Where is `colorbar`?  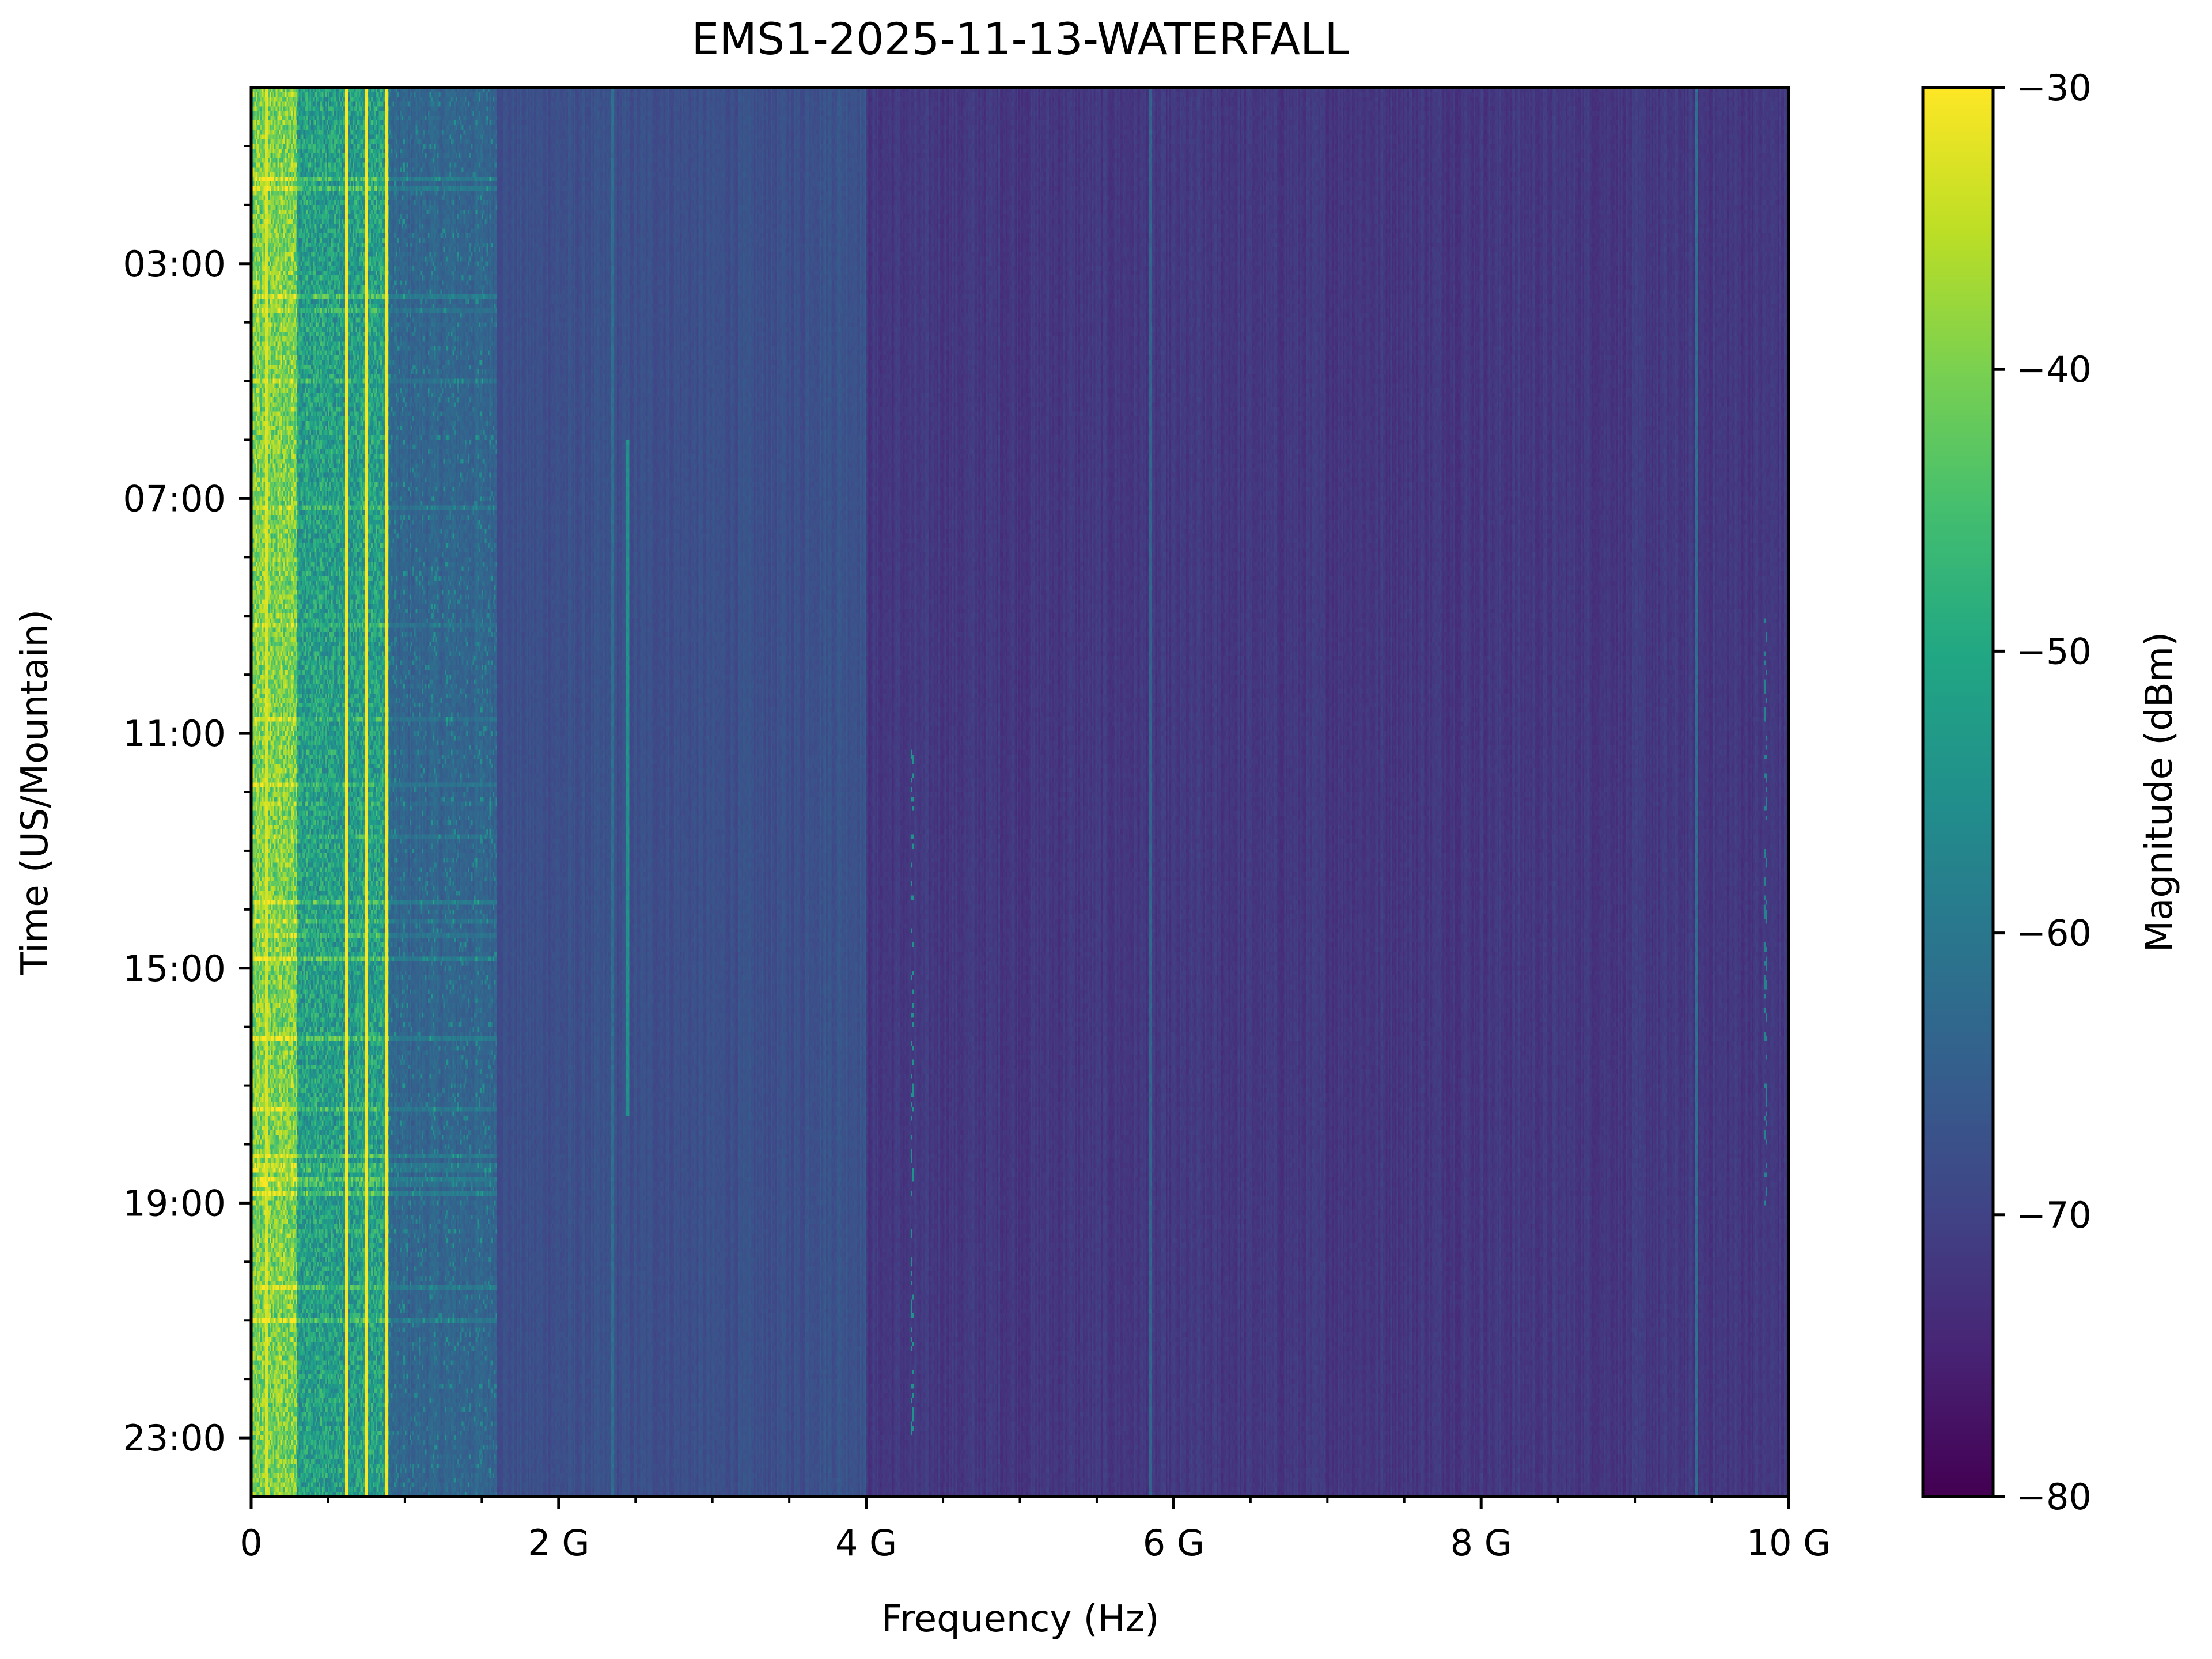
colorbar is located at coordinates (1958, 792).